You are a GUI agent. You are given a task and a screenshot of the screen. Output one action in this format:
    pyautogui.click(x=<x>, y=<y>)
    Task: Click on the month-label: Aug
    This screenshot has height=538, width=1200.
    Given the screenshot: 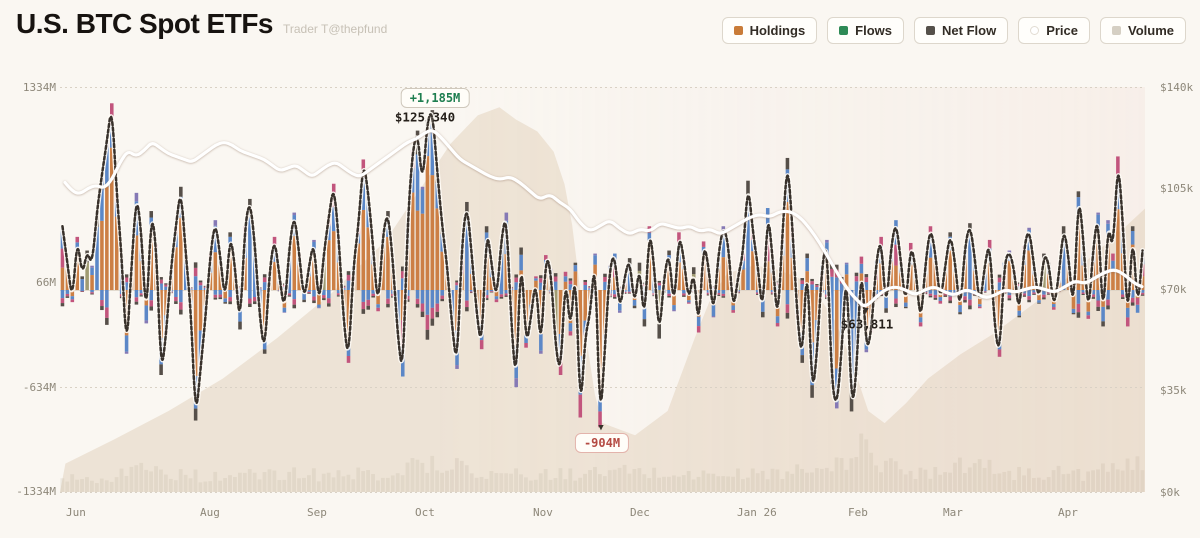 What is the action you would take?
    pyautogui.click(x=210, y=512)
    